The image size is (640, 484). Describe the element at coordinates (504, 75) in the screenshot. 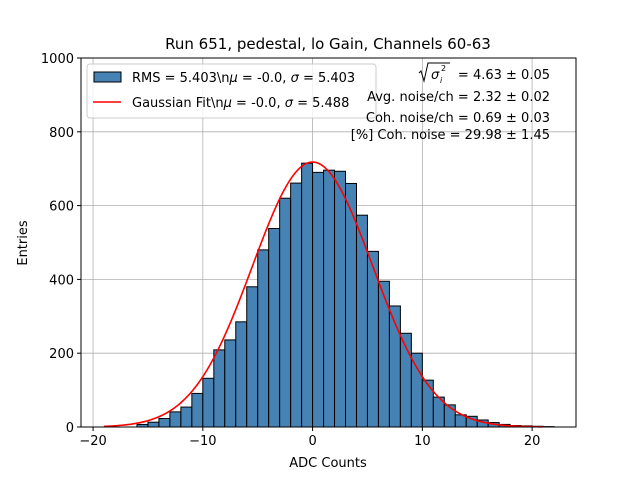

I see `annotation-total-noise: = 4.63 ± 0.05` at that location.